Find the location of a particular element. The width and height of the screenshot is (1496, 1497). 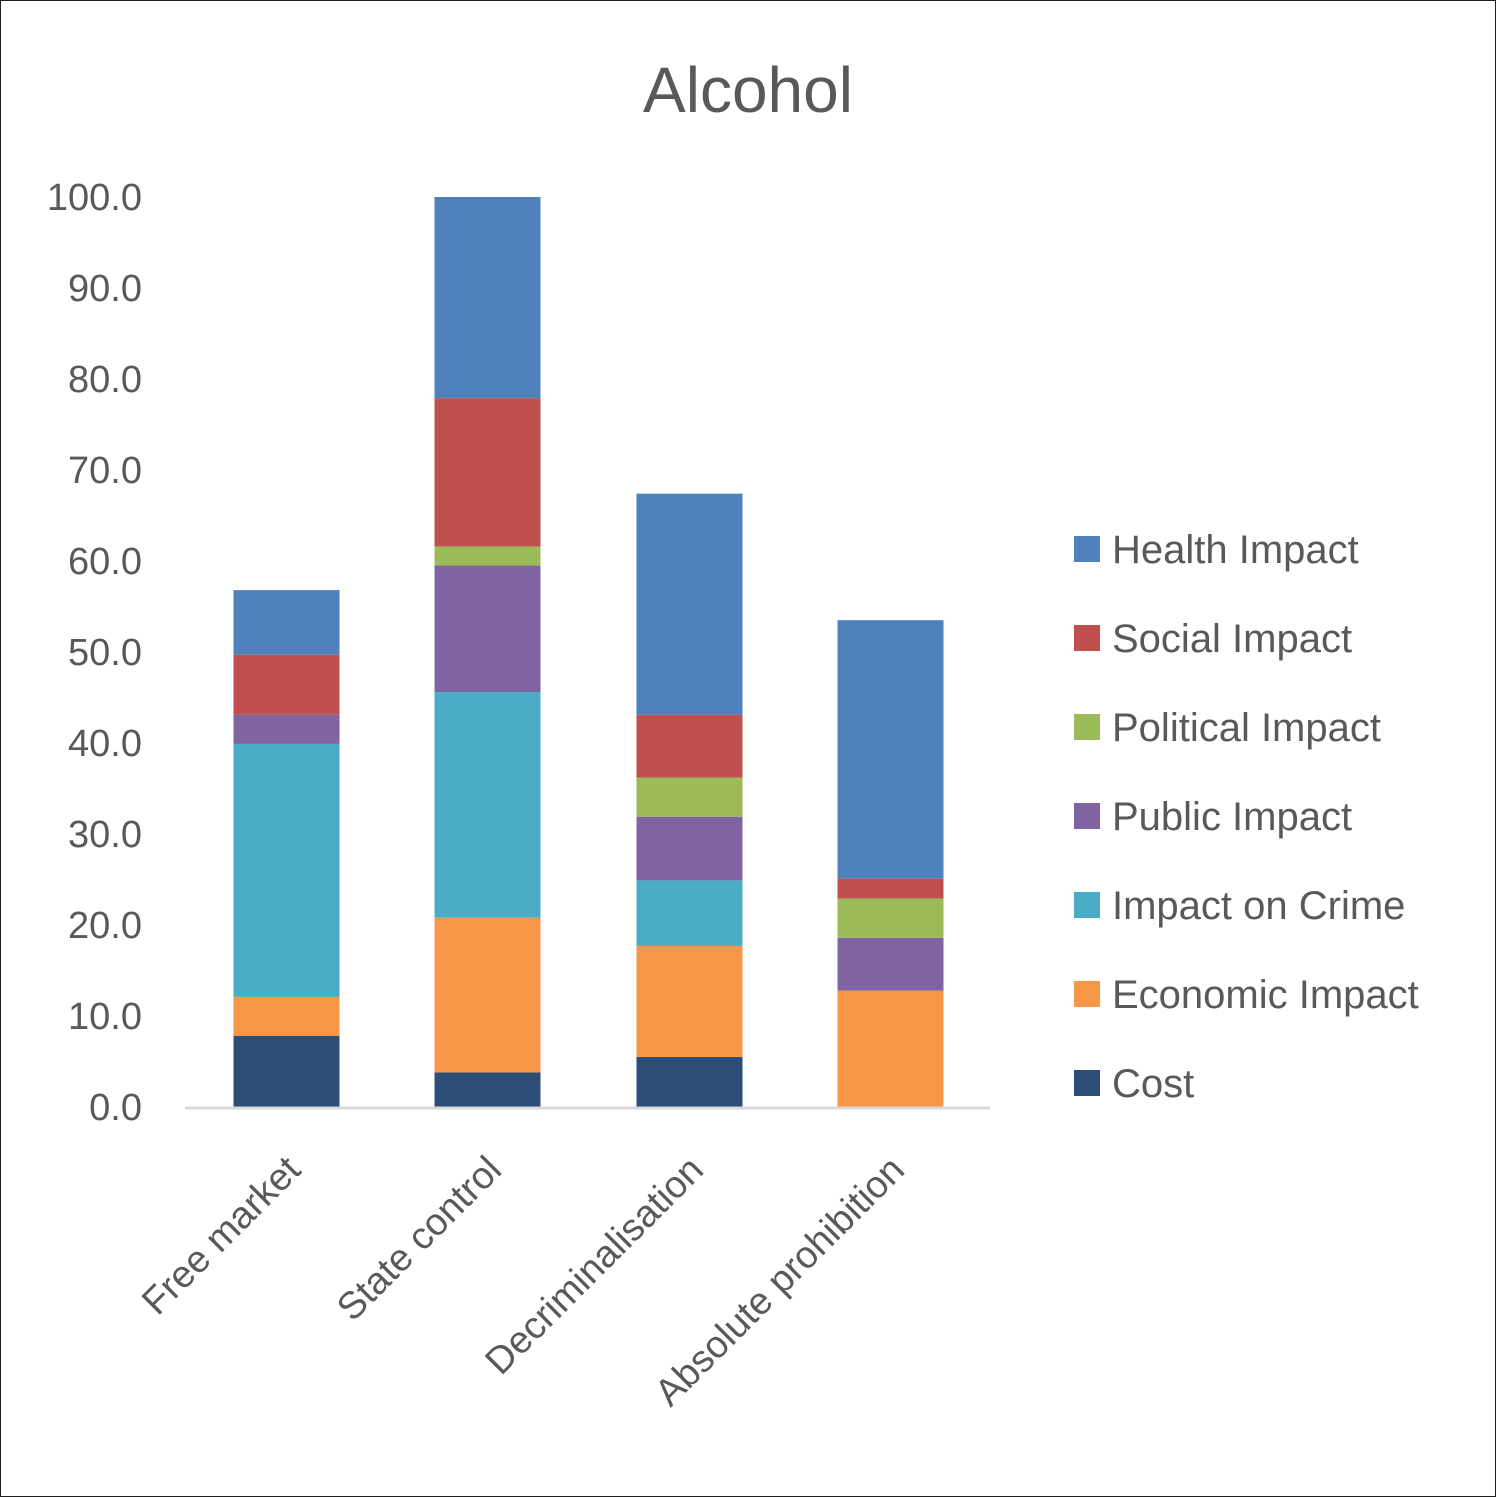

chart-title: Alcohol is located at coordinates (748, 90).